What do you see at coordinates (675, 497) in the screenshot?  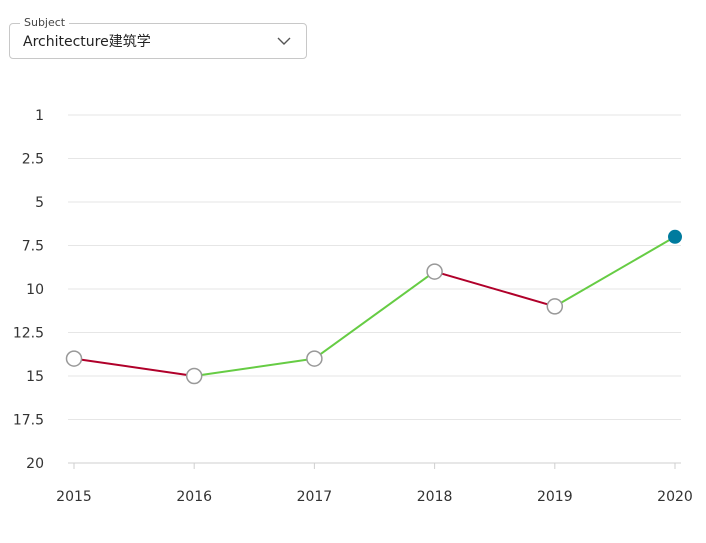 I see `x-tick-label: 2020` at bounding box center [675, 497].